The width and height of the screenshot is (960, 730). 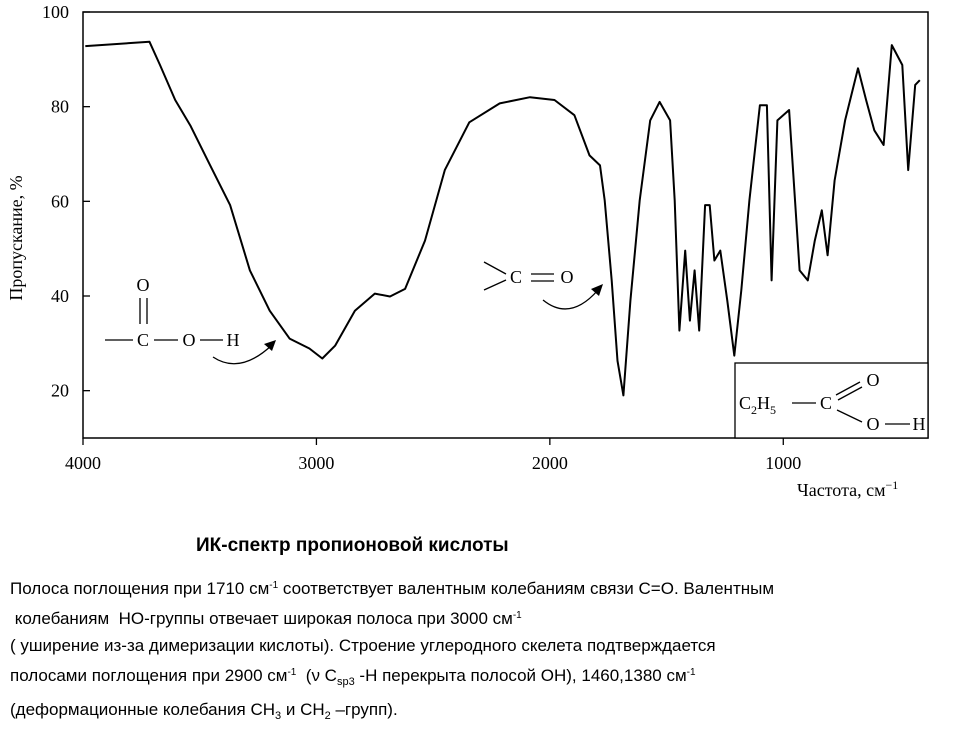 What do you see at coordinates (316, 675) in the screenshot?
I see `text: (ν С` at bounding box center [316, 675].